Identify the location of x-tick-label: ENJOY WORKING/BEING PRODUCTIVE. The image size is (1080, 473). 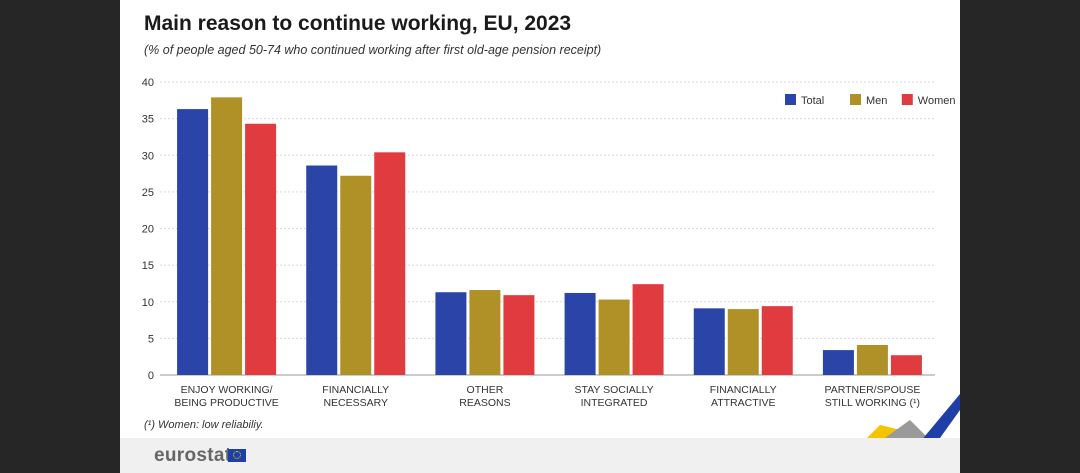
(226, 396).